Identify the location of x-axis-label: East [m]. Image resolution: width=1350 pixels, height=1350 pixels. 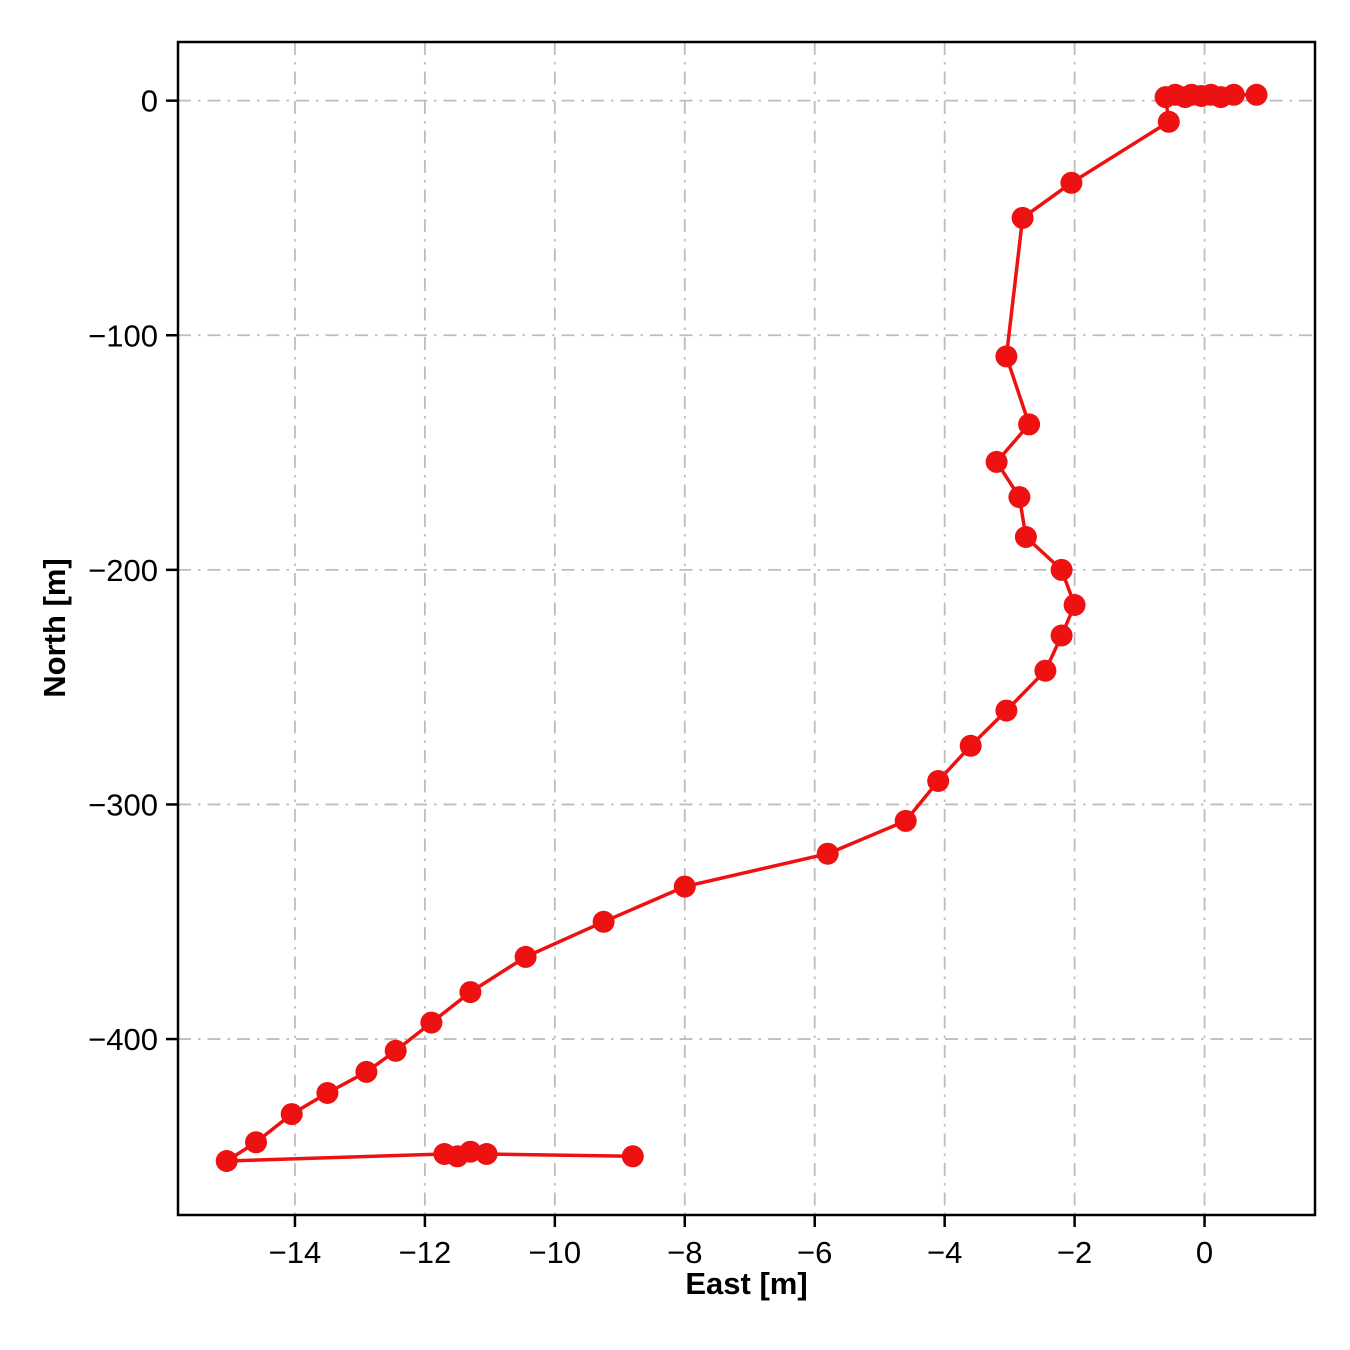
(746, 1283).